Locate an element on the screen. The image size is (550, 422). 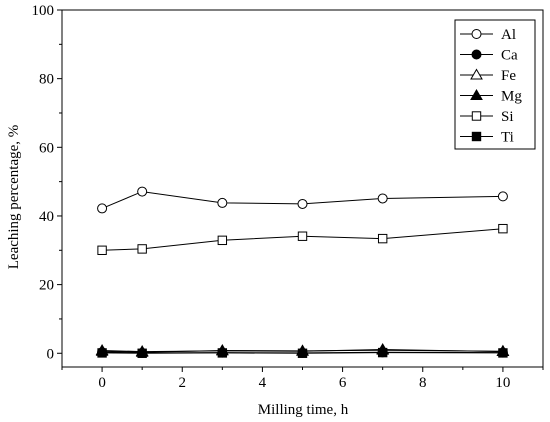
legend-label-al: Al is located at coordinates (508, 35).